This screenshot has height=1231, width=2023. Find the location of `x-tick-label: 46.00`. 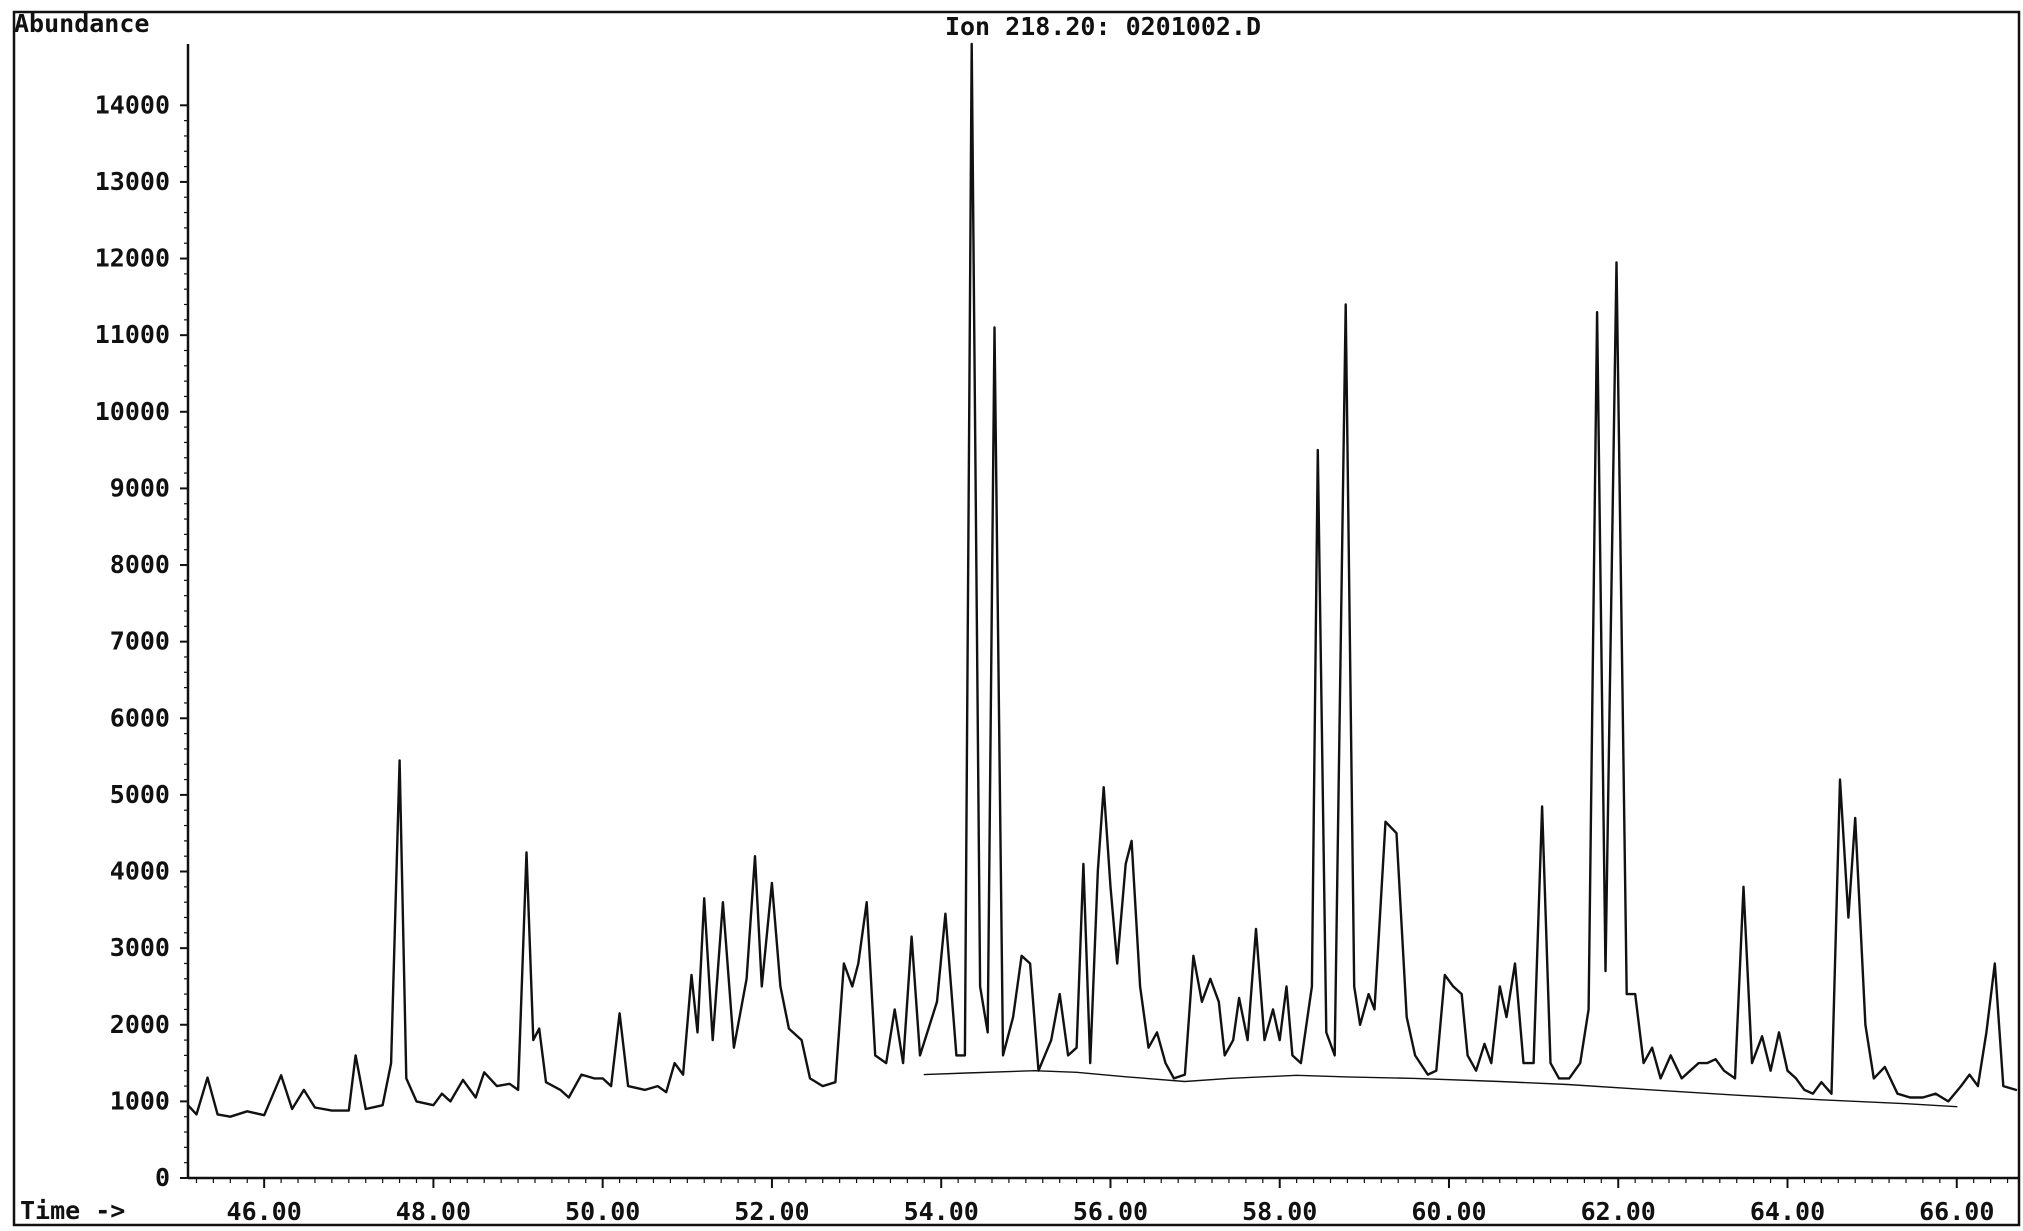

x-tick-label: 46.00 is located at coordinates (264, 1211).